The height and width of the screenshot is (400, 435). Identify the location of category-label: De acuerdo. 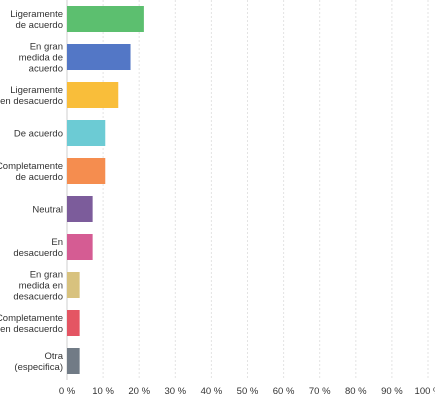
(38, 134).